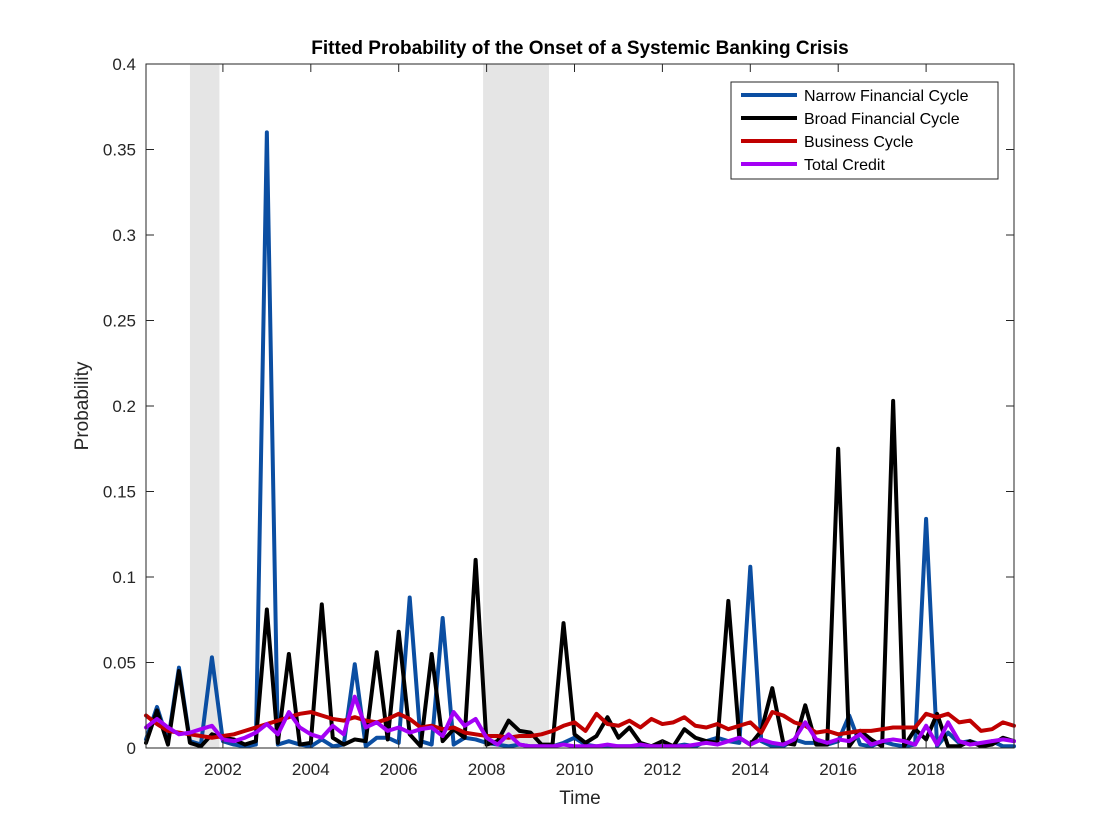  Describe the element at coordinates (487, 769) in the screenshot. I see `x-tick-label: 2008` at that location.